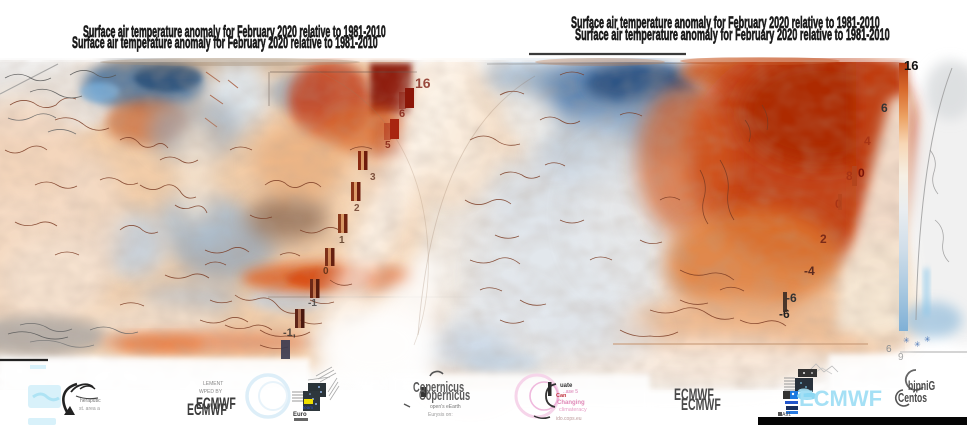 Image resolution: width=967 pixels, height=425 pixels. Describe the element at coordinates (569, 419) in the screenshot. I see `svg-text: ido.cops.eu` at that location.